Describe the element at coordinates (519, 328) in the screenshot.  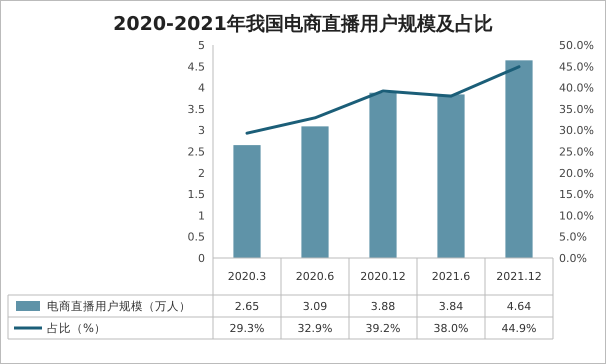
I see `data-label: 44.9%` at that location.